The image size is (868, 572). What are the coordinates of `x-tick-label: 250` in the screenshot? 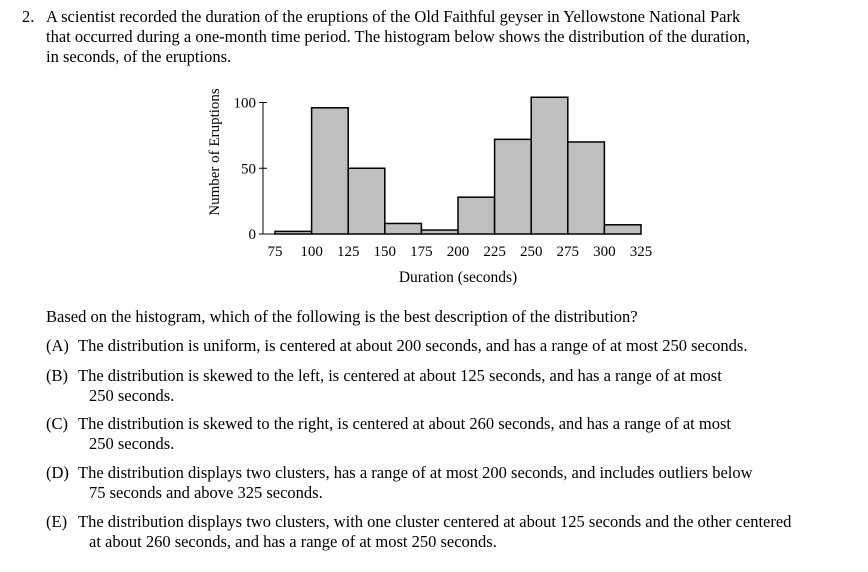 It's located at (531, 252).